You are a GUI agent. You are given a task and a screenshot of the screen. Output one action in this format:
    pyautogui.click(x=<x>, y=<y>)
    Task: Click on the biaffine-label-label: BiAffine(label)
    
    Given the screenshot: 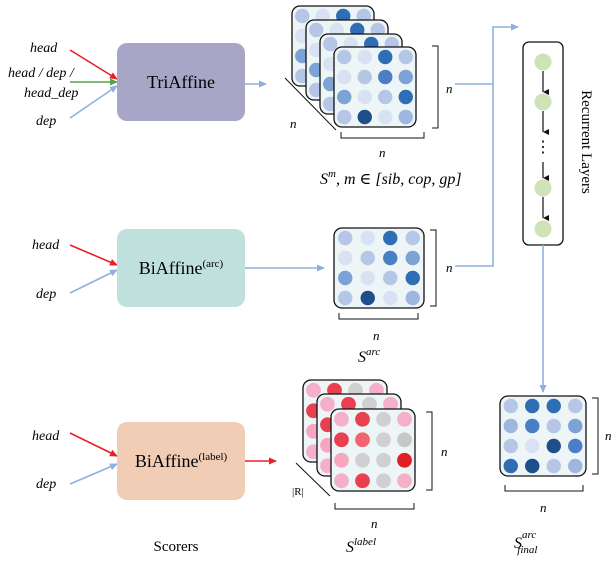 What is the action you would take?
    pyautogui.click(x=181, y=461)
    